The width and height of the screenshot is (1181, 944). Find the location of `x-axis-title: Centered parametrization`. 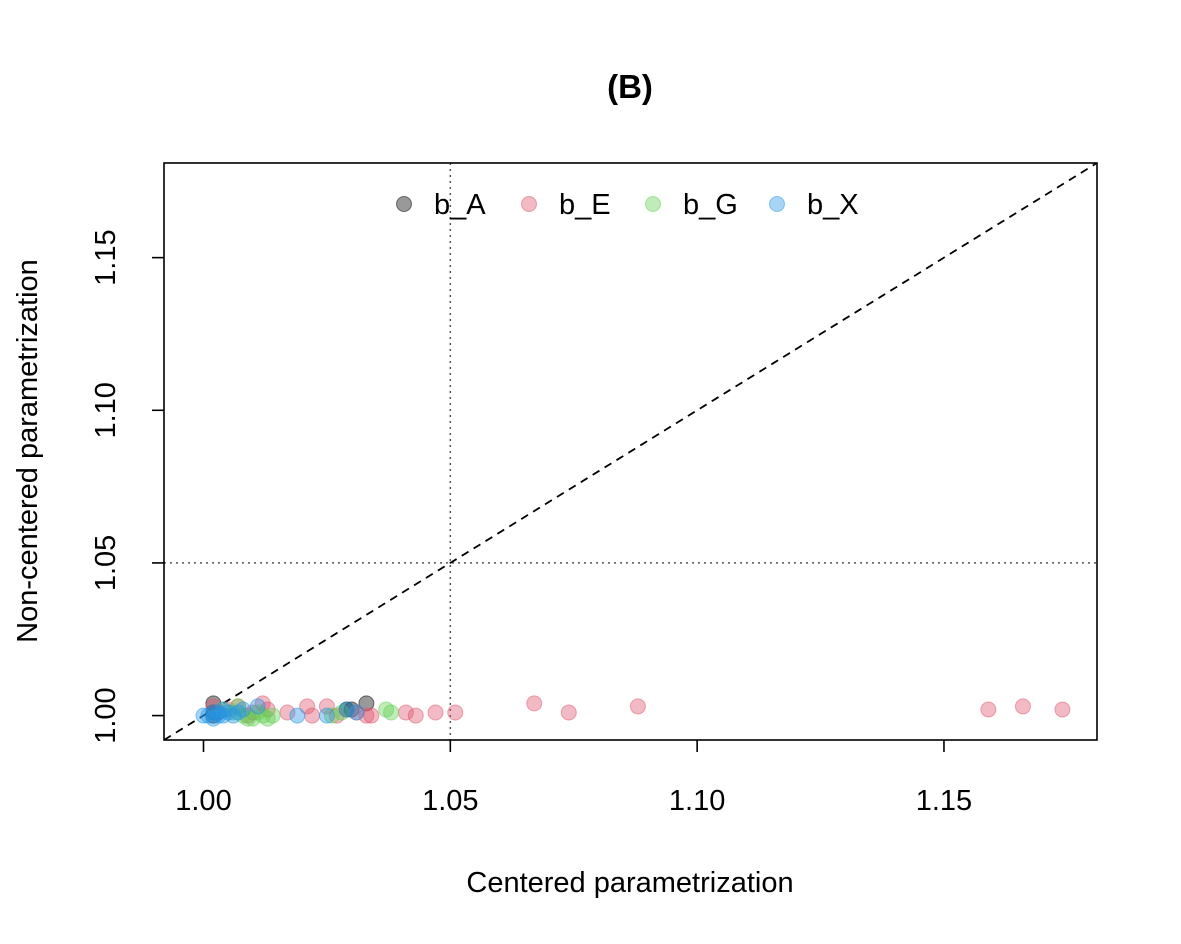

x-axis-title: Centered parametrization is located at coordinates (629, 883).